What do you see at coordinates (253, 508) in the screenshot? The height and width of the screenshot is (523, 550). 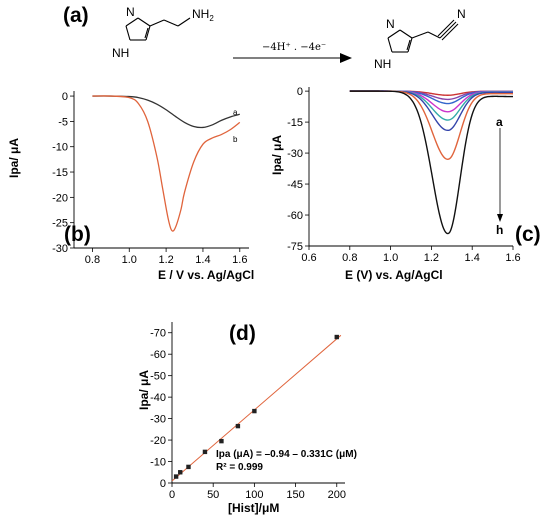 I see `chart-d-xlabel: [Hist]/μM` at bounding box center [253, 508].